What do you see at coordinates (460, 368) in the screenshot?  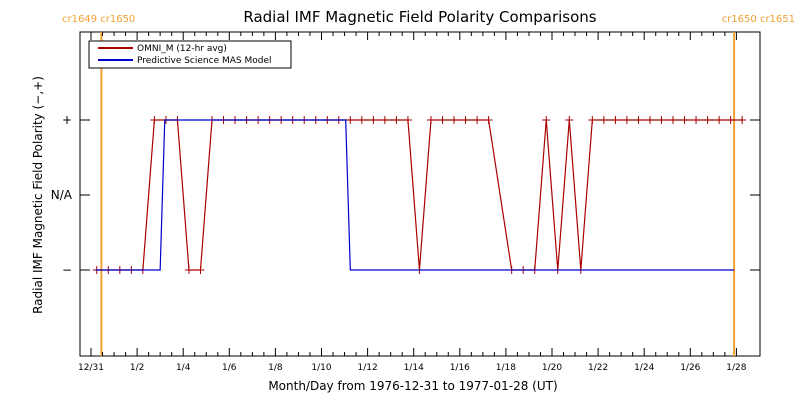 I see `x-tick-label: 1/16` at bounding box center [460, 368].